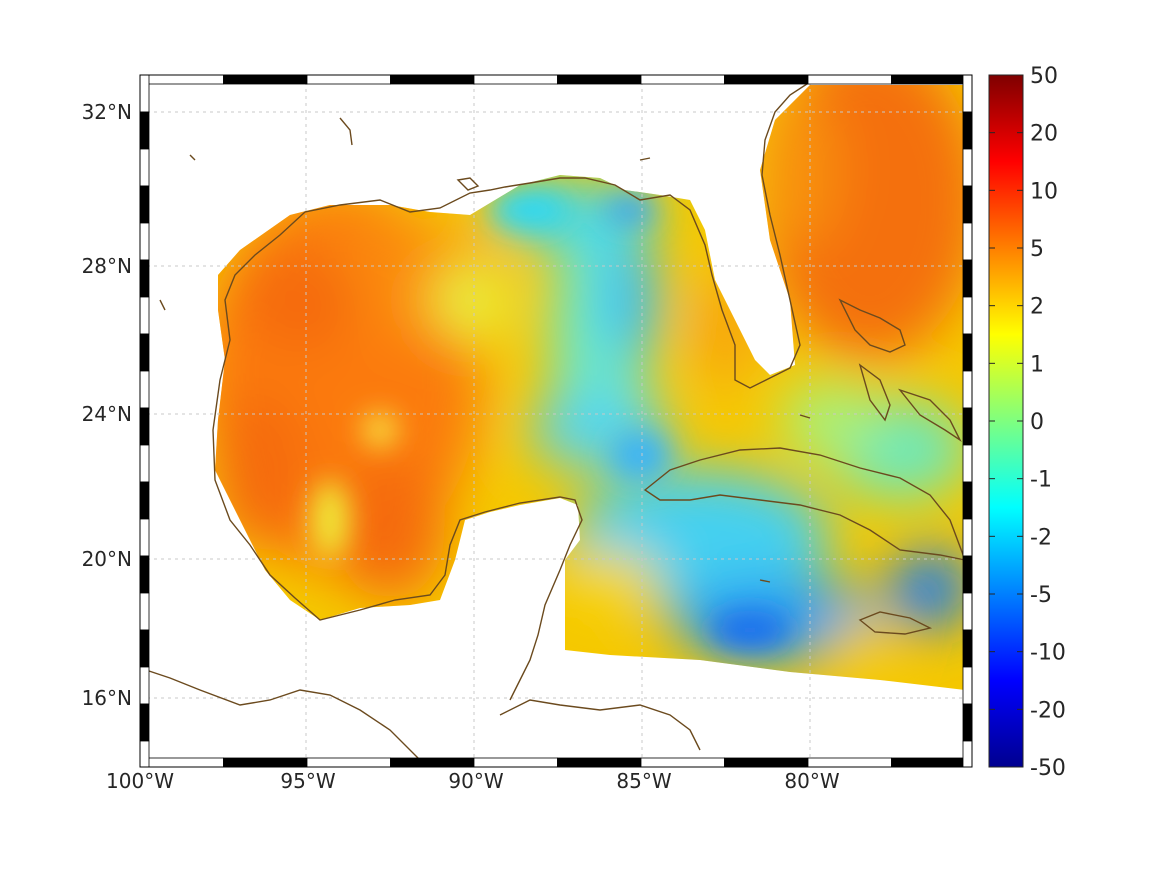 Image resolution: width=1167 pixels, height=879 pixels. Describe the element at coordinates (1041, 537) in the screenshot. I see `colorbar-label: -2` at that location.